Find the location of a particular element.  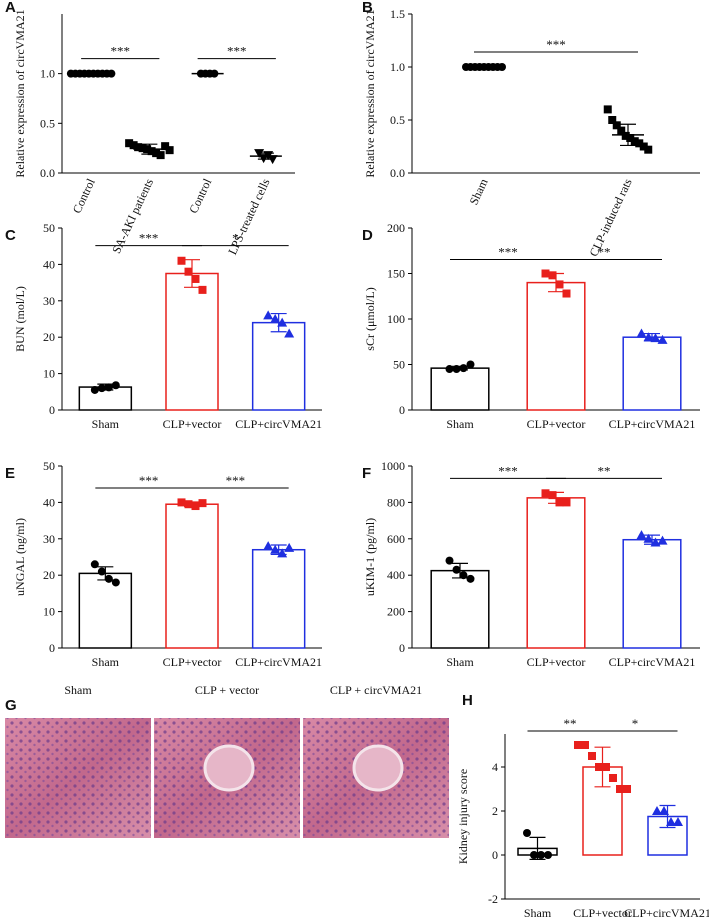

panel-label: H is located at coordinates (467, 700).